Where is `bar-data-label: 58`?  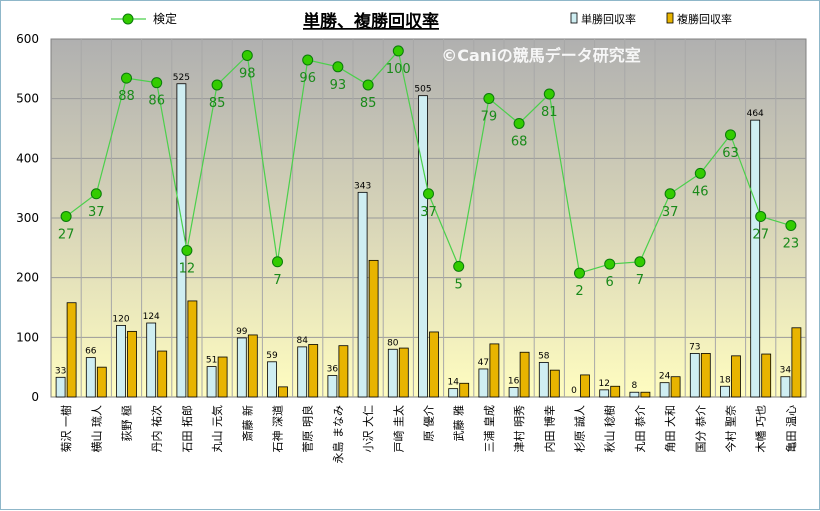
bar-data-label: 58 is located at coordinates (544, 356).